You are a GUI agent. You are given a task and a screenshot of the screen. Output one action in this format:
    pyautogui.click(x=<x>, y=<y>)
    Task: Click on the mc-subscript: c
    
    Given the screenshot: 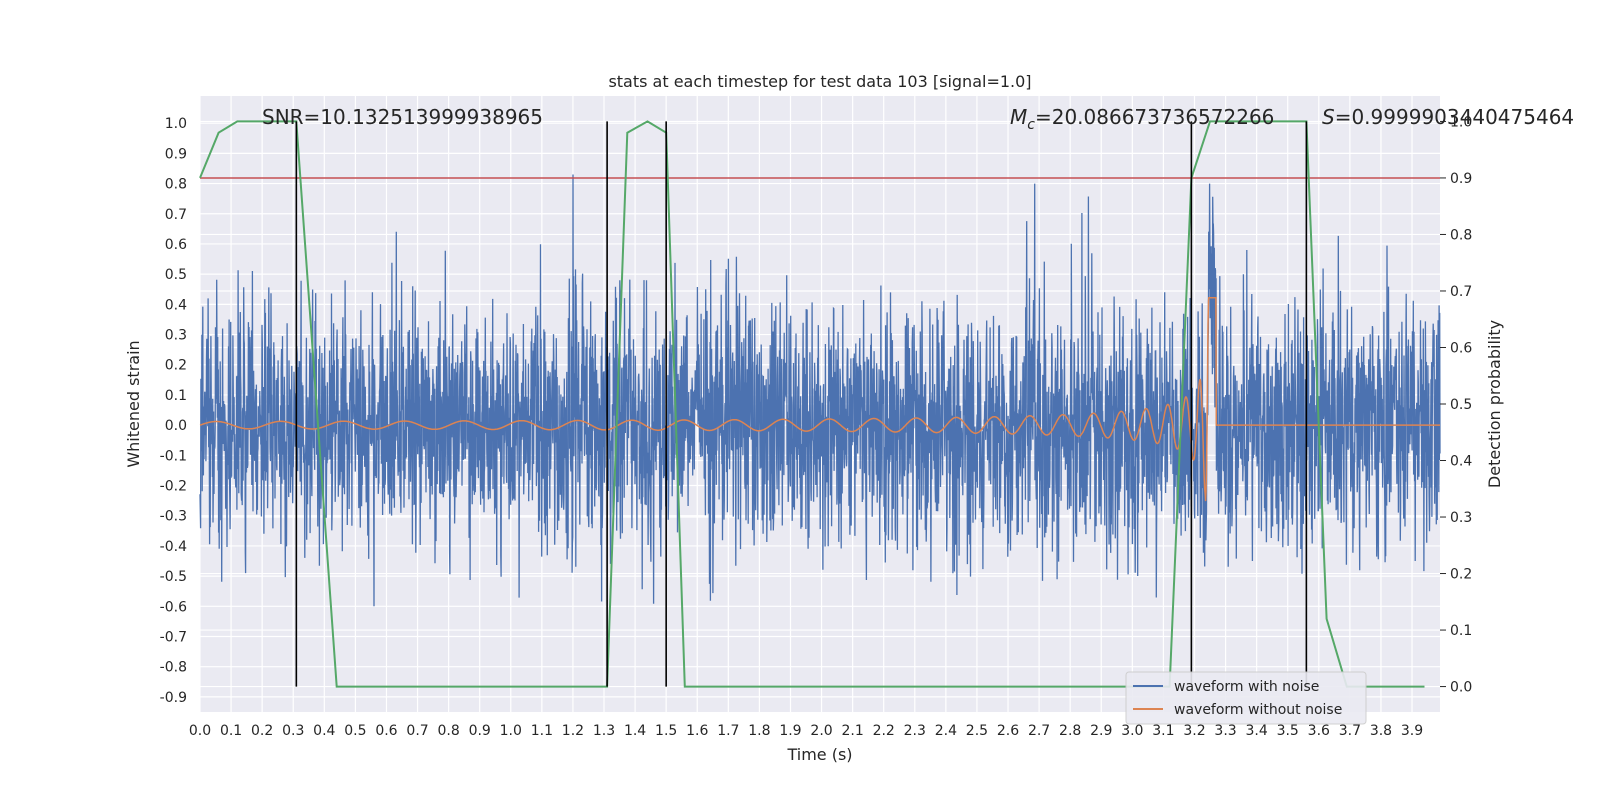 What is the action you would take?
    pyautogui.click(x=1031, y=125)
    